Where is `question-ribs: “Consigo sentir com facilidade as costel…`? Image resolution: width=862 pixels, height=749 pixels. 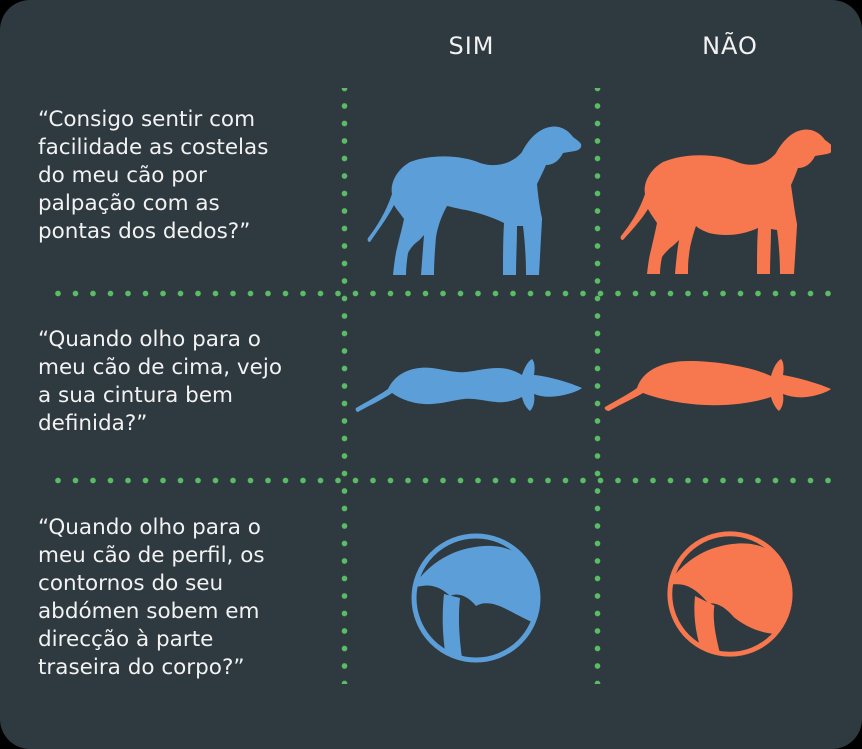 question-ribs: “Consigo sentir com facilidade as costel… is located at coordinates (153, 175).